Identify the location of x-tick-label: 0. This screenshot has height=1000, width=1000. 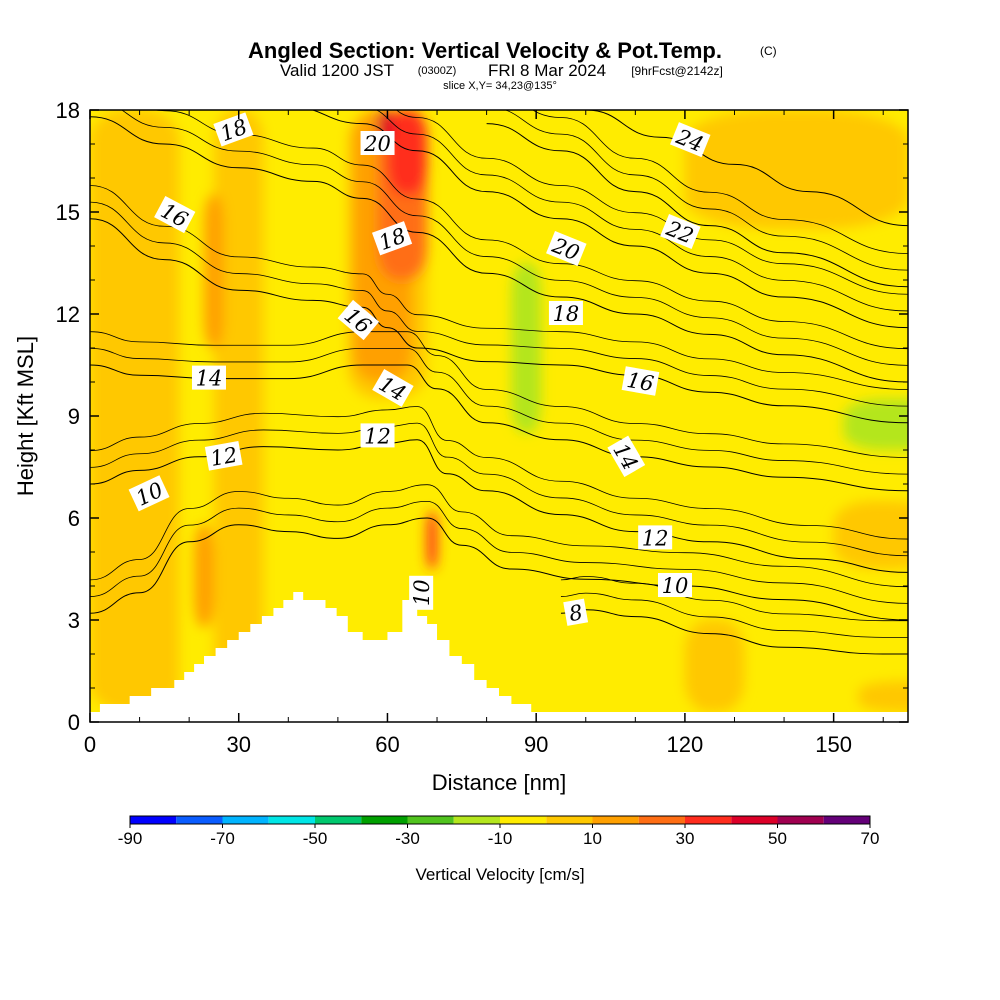
(90, 744).